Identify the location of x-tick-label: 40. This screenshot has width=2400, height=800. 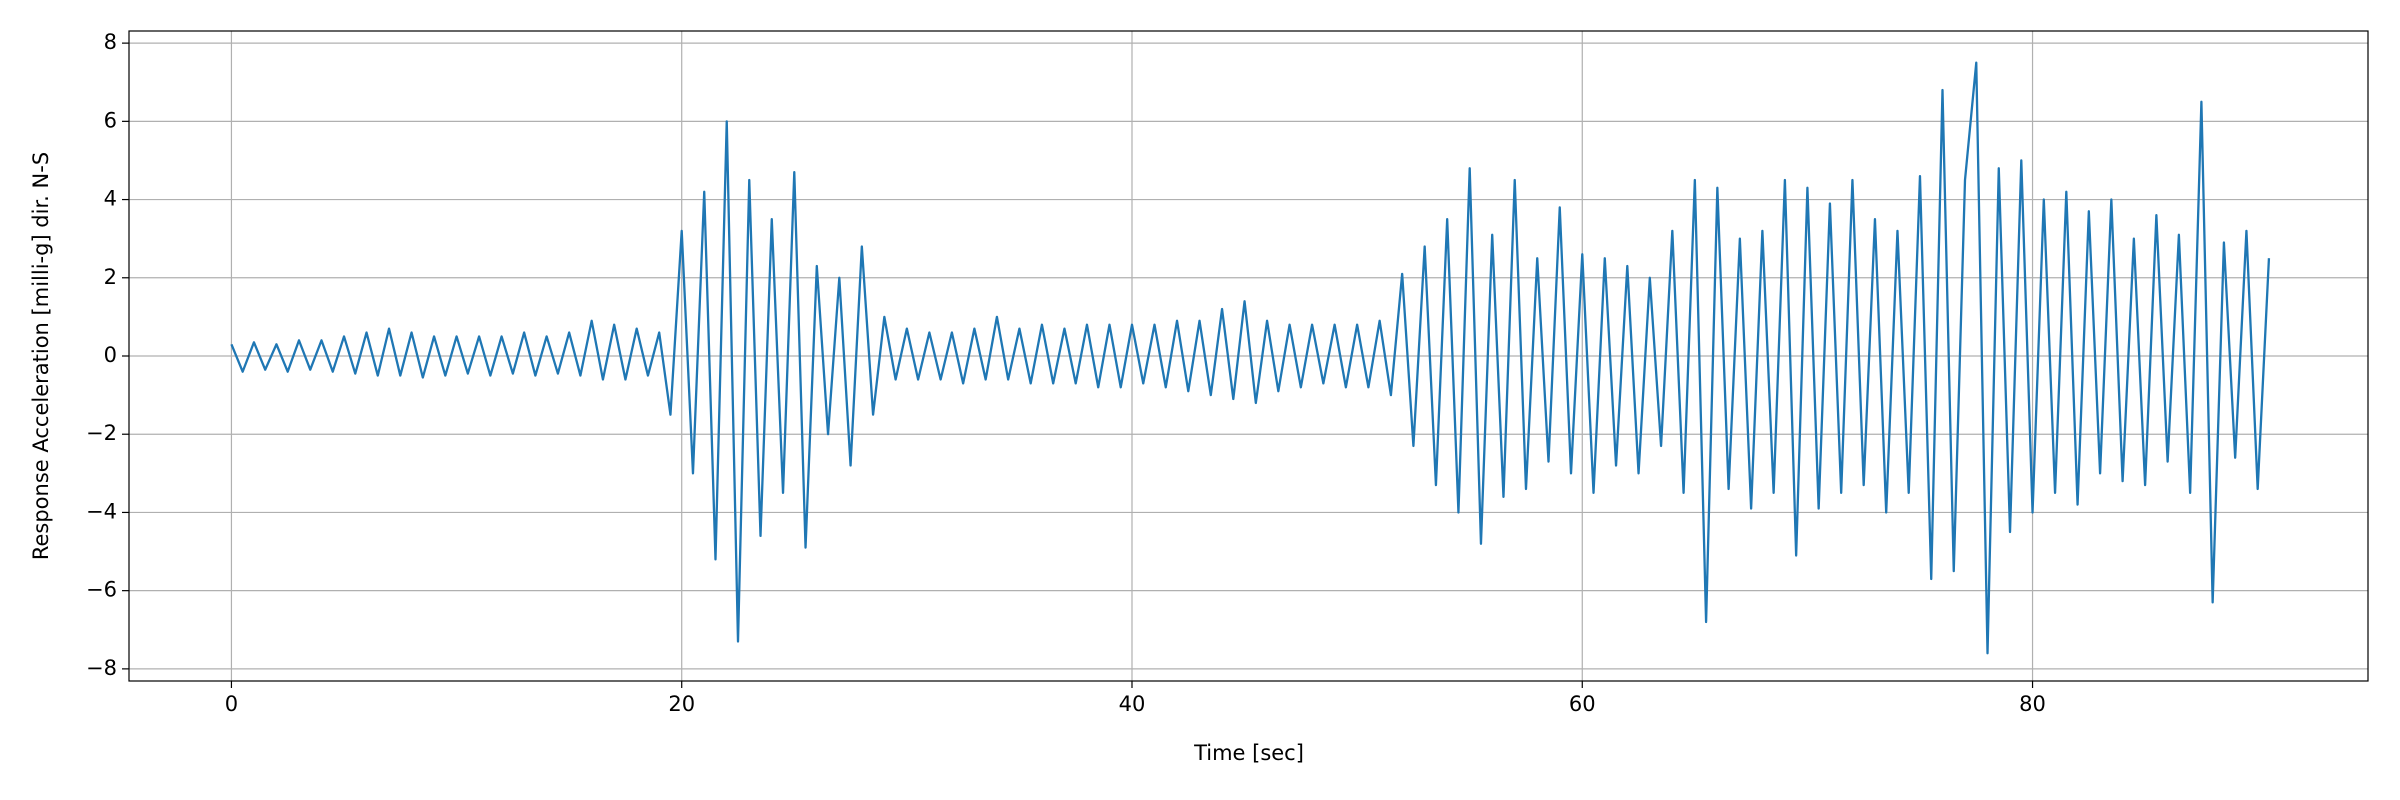
(1132, 704).